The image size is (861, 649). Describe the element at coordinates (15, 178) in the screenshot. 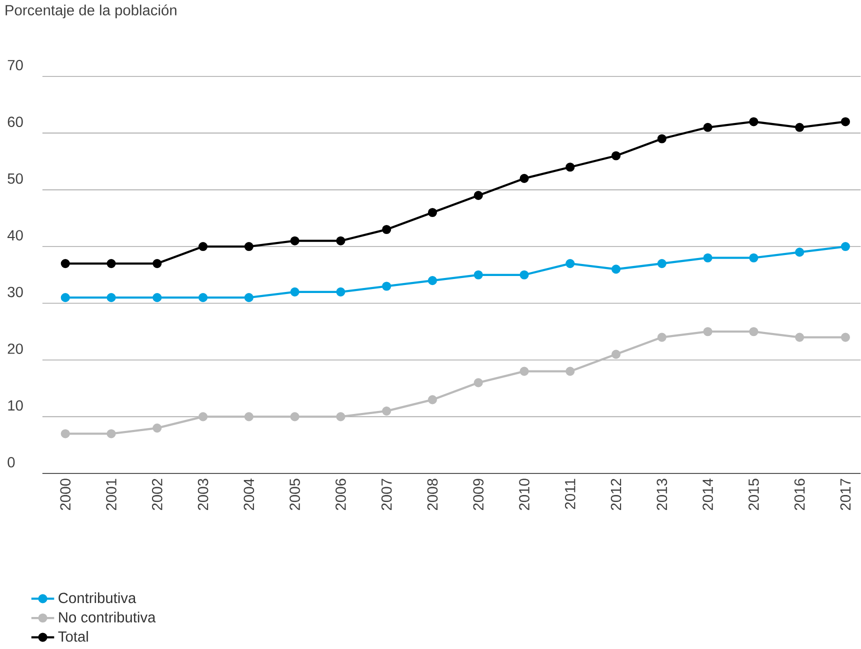

I see `y-tick-label: 50` at that location.